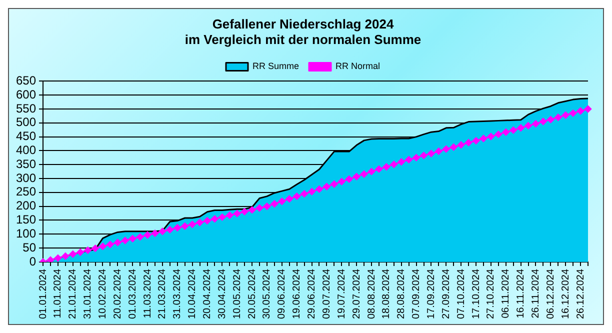 The image size is (612, 333). I want to click on y-tick-label: 550, so click(26, 108).